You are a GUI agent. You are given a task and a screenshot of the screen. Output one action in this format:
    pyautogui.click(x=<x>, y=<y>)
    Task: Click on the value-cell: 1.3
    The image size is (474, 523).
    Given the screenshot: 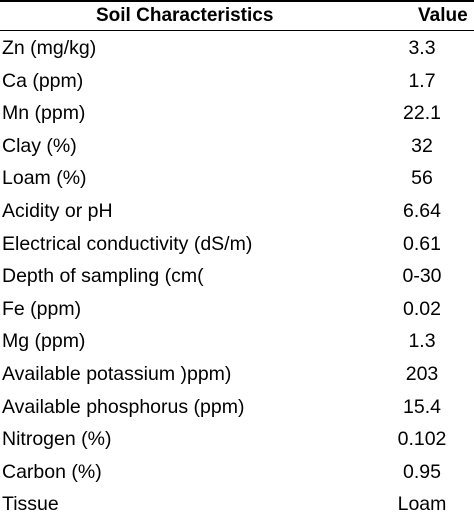 What is the action you would take?
    pyautogui.click(x=422, y=341)
    